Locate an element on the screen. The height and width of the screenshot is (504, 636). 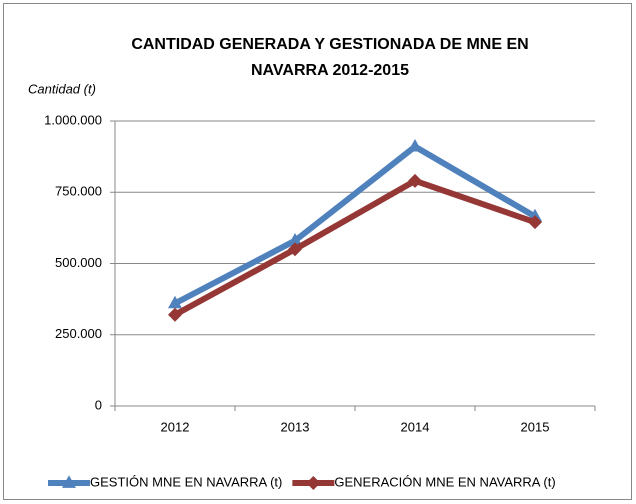
x-tick-label: 2013 is located at coordinates (295, 426).